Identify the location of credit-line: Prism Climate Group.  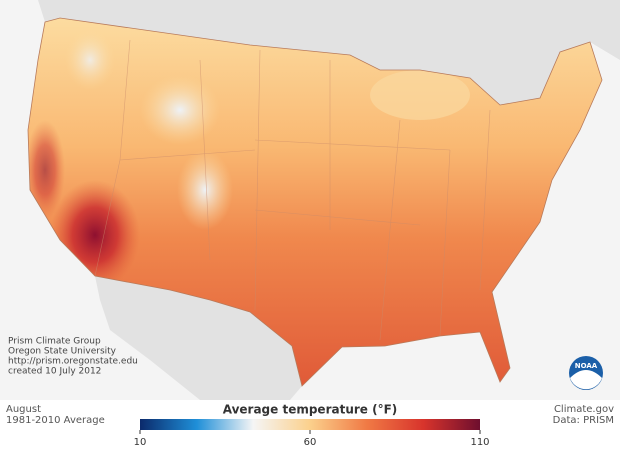
(54, 342).